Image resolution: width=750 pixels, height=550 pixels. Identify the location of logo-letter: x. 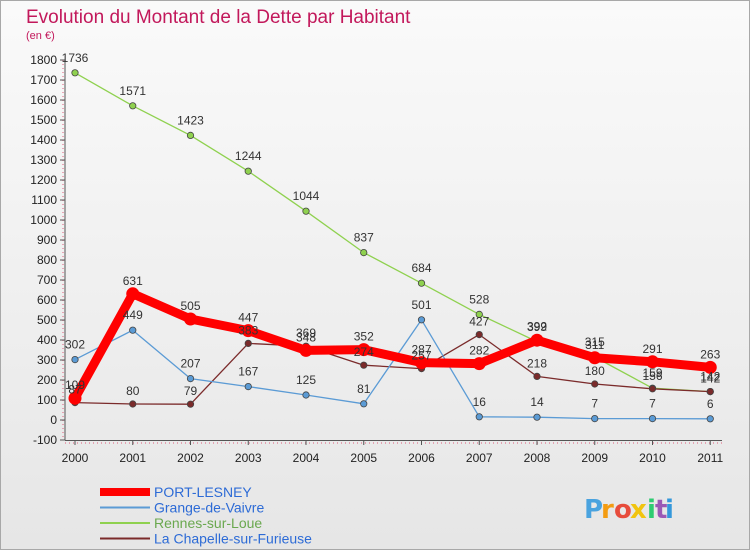
(638, 510).